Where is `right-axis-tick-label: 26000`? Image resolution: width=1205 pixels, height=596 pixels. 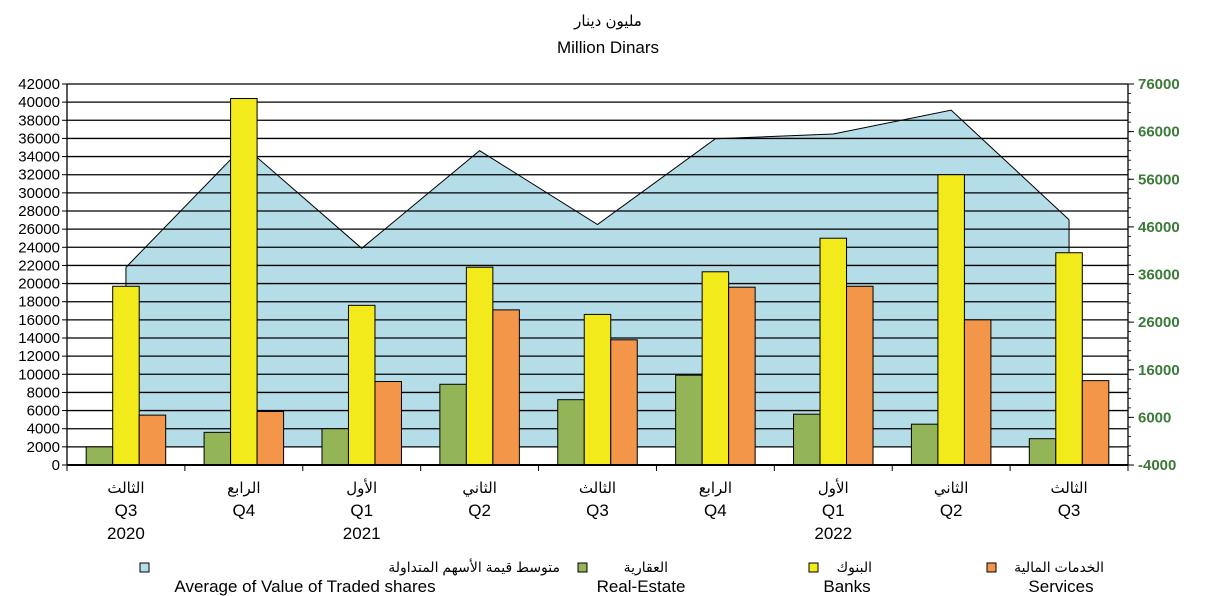 right-axis-tick-label: 26000 is located at coordinates (1159, 322).